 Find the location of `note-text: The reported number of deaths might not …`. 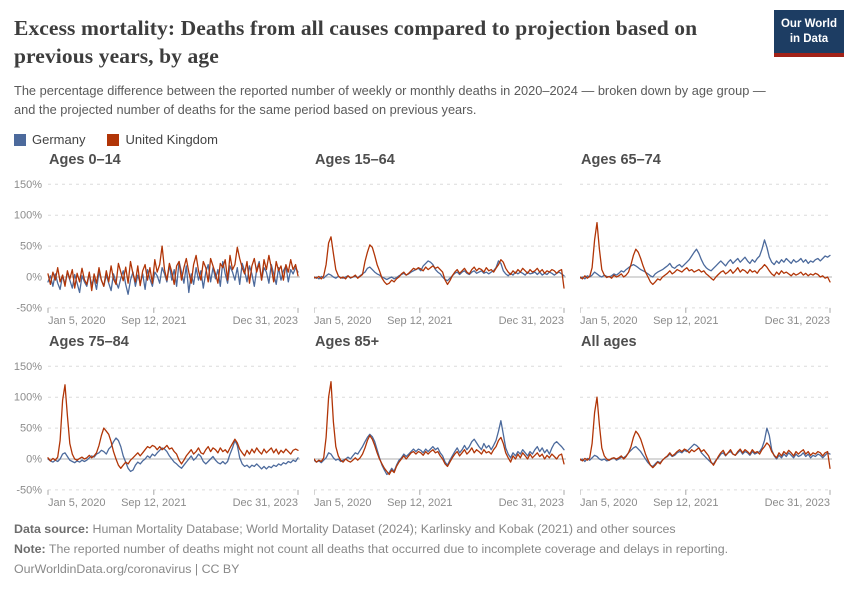

note-text: The reported number of deaths might not … is located at coordinates (387, 549).